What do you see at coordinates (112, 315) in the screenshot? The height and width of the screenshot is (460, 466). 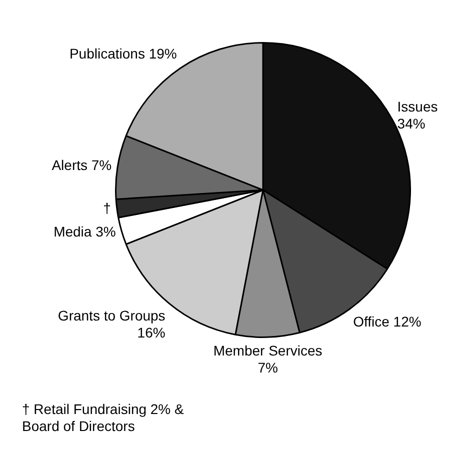 I see `slice-label: Grants to Groups` at bounding box center [112, 315].